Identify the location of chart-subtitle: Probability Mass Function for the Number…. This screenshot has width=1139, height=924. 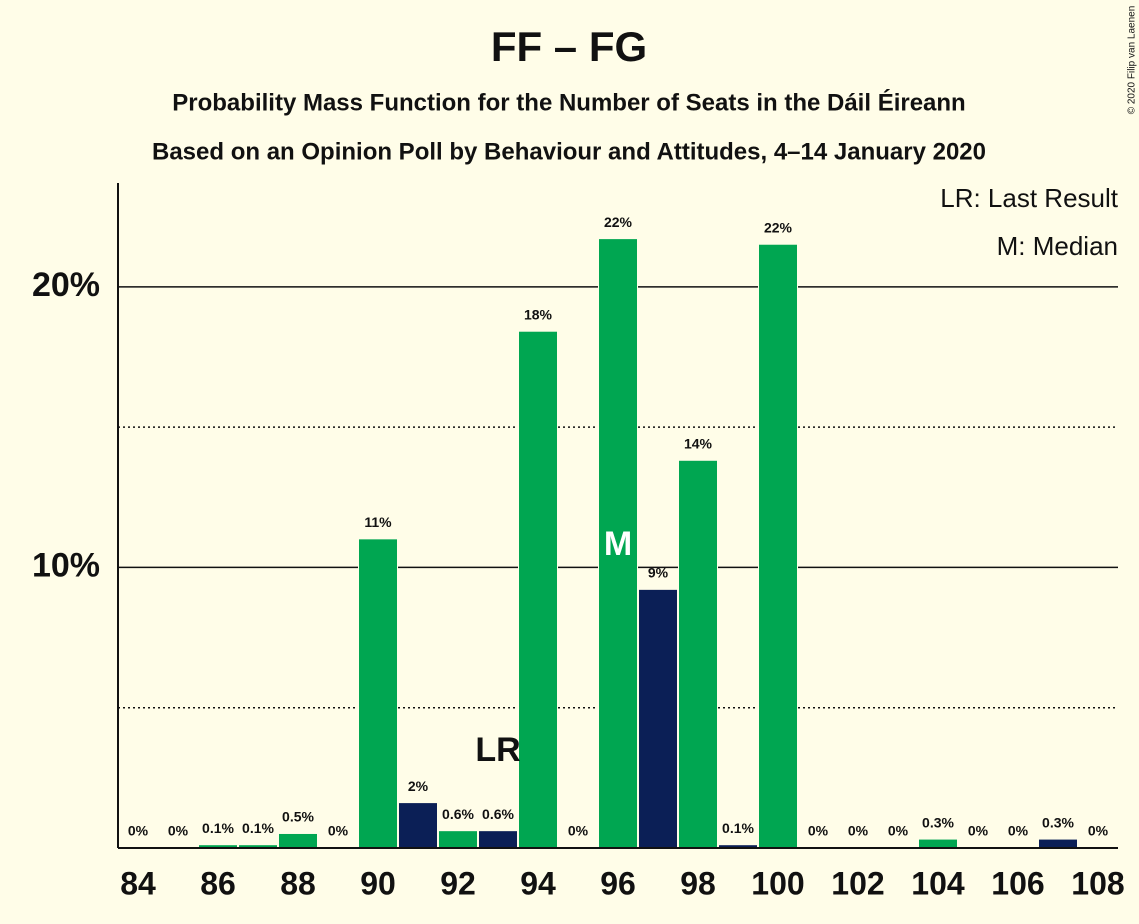
(568, 102).